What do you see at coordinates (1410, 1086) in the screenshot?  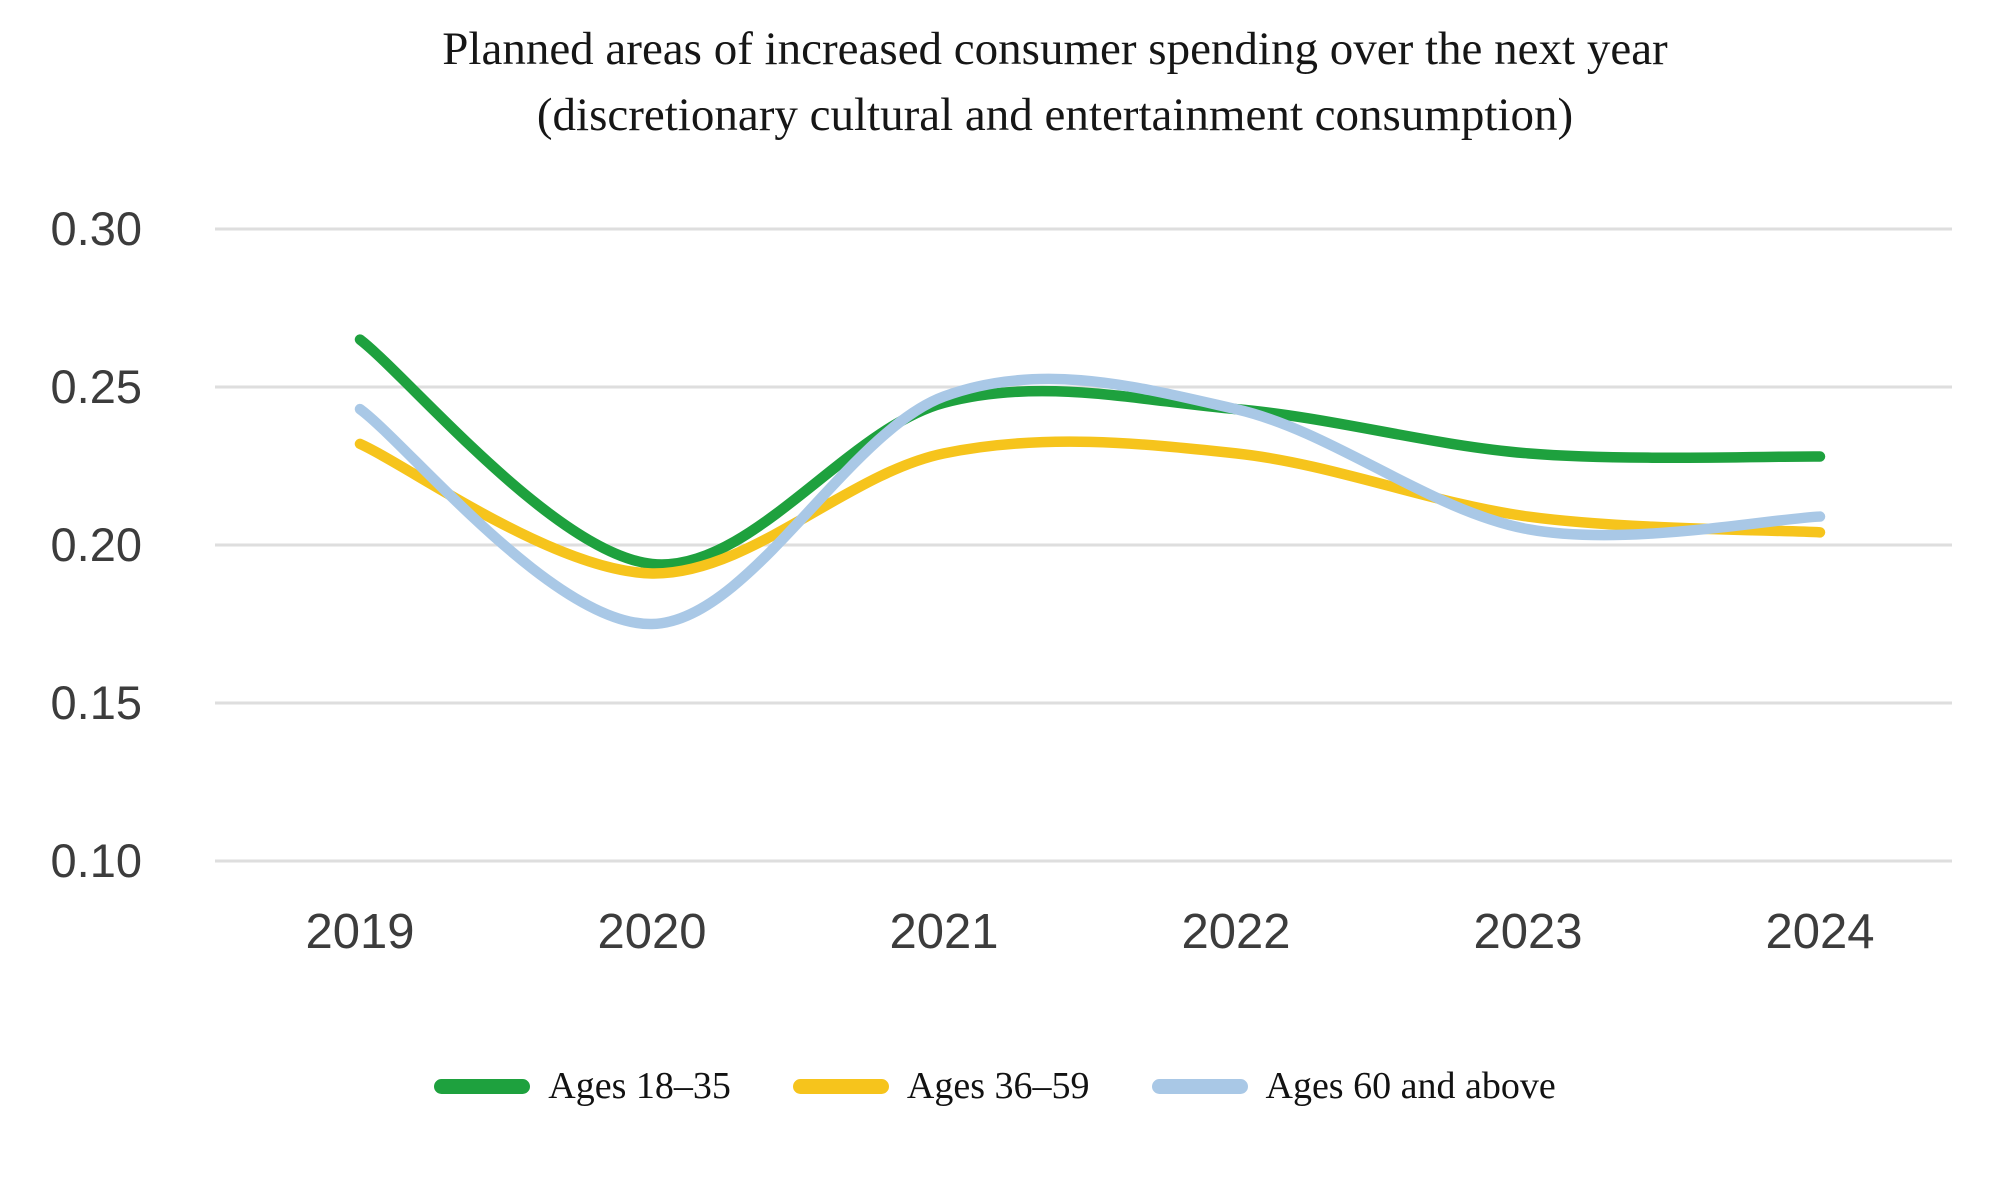 I see `legend-label: Ages 60 and above` at bounding box center [1410, 1086].